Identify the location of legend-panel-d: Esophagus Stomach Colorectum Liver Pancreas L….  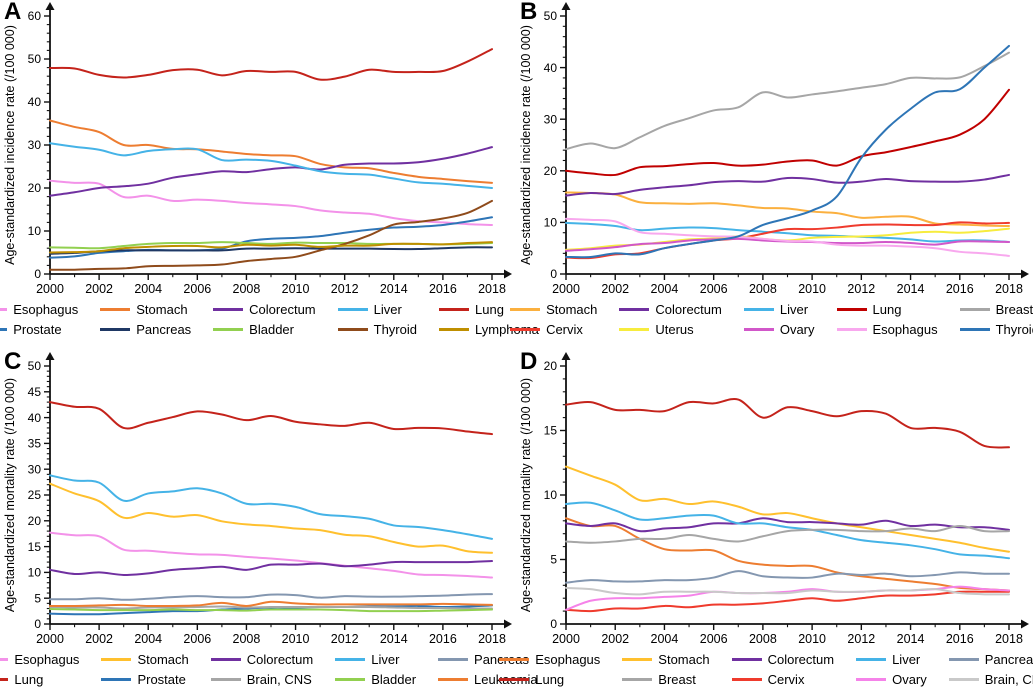
(766, 669).